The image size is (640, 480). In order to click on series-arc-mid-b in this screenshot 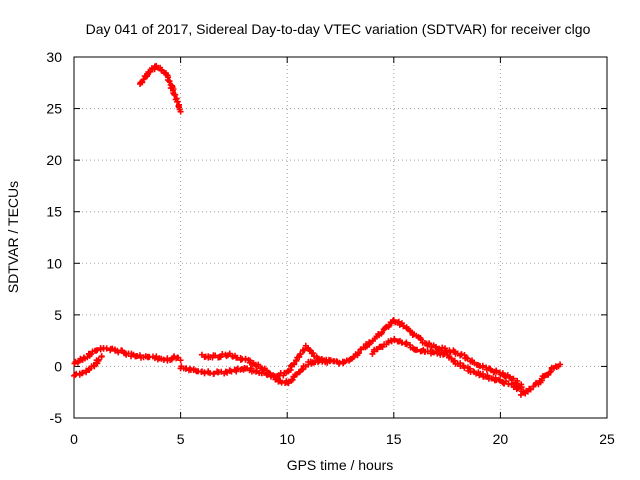, I will do `click(265, 368)`.